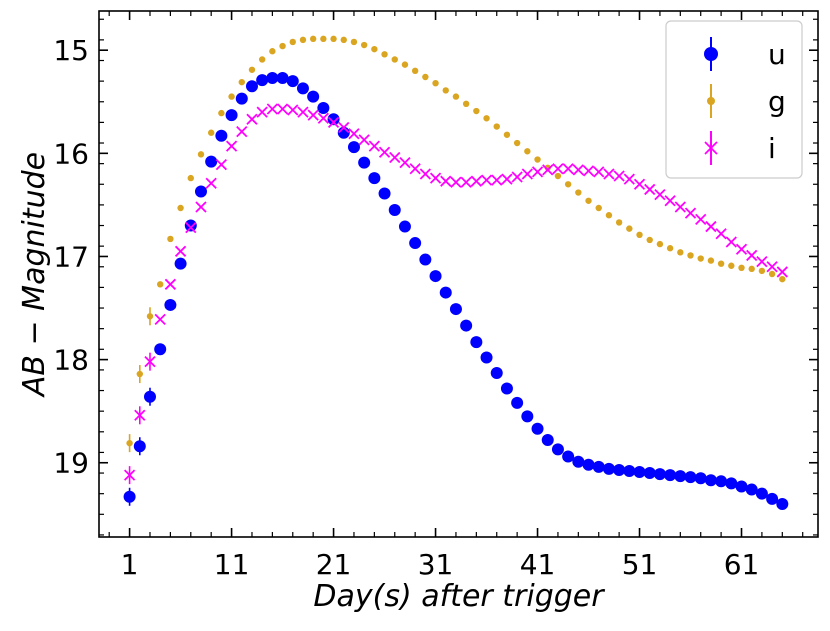  I want to click on legend-items: ugi, so click(745, 101).